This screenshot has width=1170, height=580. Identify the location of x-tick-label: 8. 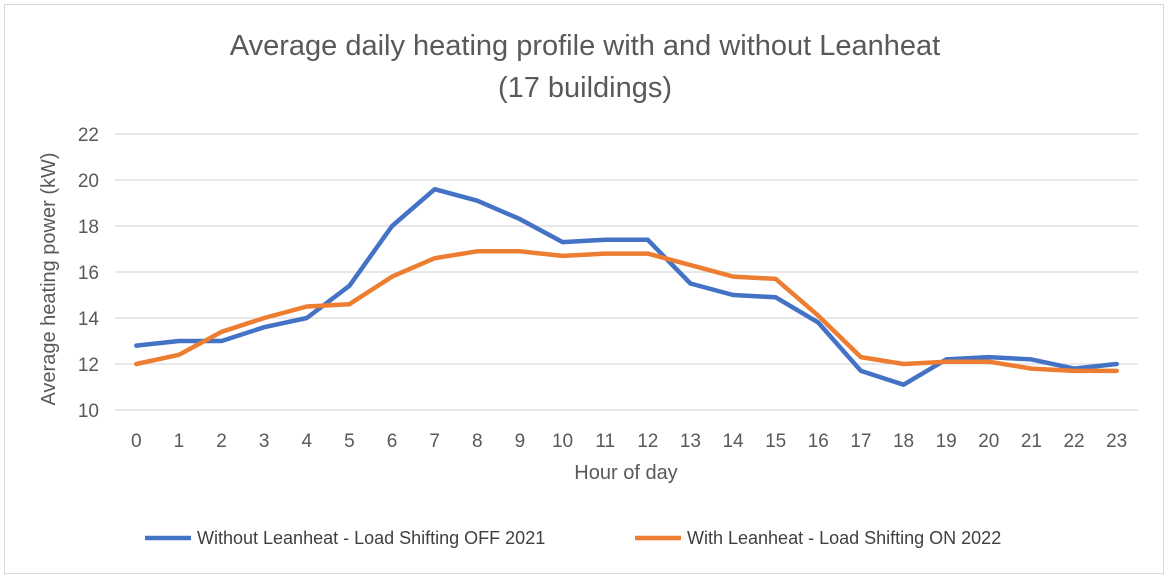
(477, 441).